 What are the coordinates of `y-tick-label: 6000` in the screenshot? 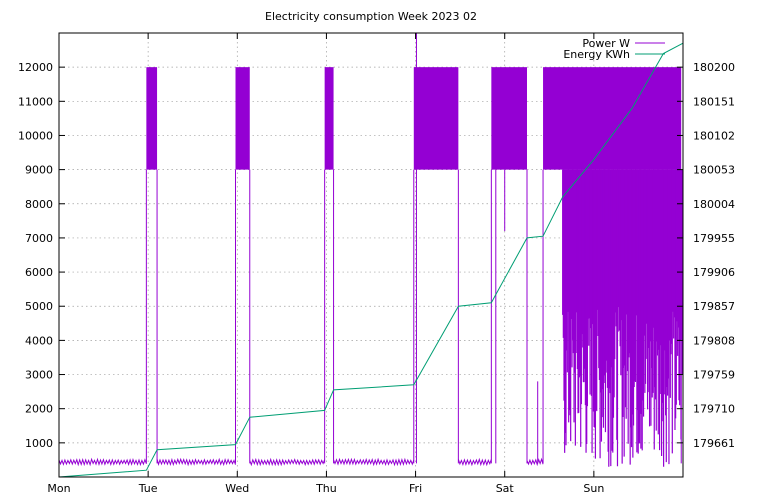 It's located at (39, 272).